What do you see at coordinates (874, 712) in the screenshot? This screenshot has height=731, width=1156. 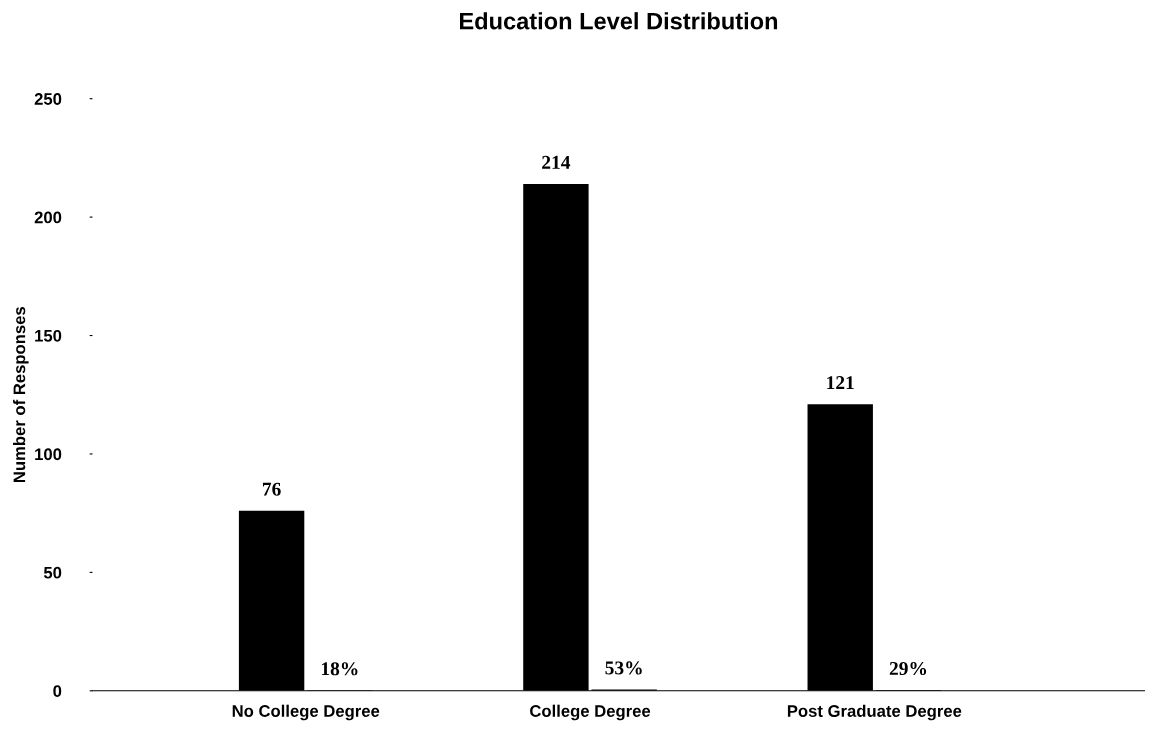 I see `x-tick-label: Post Graduate Degree` at bounding box center [874, 712].